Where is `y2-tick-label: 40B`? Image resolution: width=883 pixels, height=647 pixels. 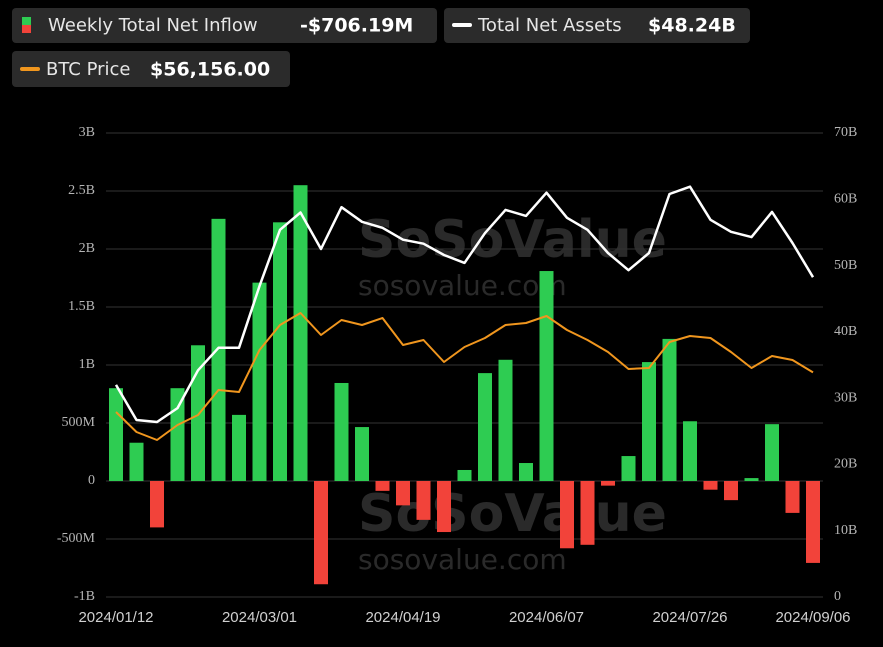 y2-tick-label: 40B is located at coordinates (845, 331).